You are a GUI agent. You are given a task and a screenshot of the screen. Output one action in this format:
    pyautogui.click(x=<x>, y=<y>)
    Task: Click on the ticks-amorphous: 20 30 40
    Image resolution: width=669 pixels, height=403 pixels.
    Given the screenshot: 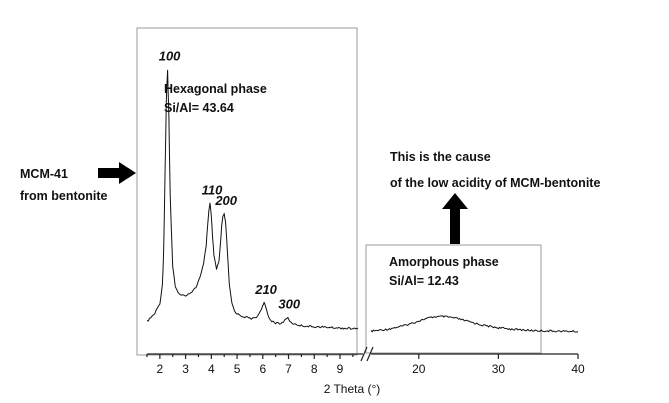 What is the action you would take?
    pyautogui.click(x=498, y=365)
    